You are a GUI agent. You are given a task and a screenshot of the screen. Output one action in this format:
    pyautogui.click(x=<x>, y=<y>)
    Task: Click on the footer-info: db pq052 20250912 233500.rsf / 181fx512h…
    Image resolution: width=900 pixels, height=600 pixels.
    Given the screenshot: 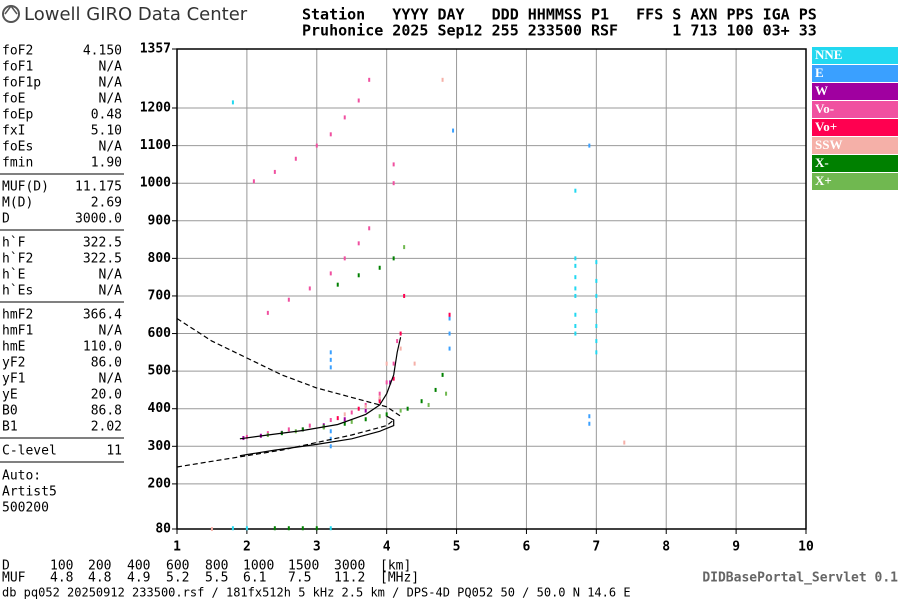 What is the action you would take?
    pyautogui.click(x=316, y=593)
    